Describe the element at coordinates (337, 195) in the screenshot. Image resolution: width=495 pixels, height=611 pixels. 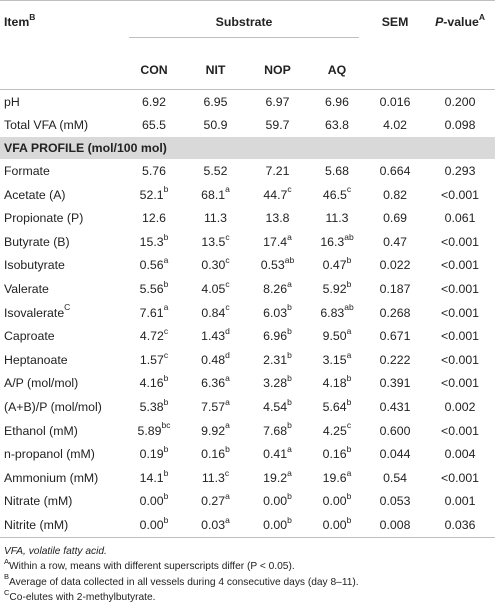
I see `row-cell: 46.5c` at that location.